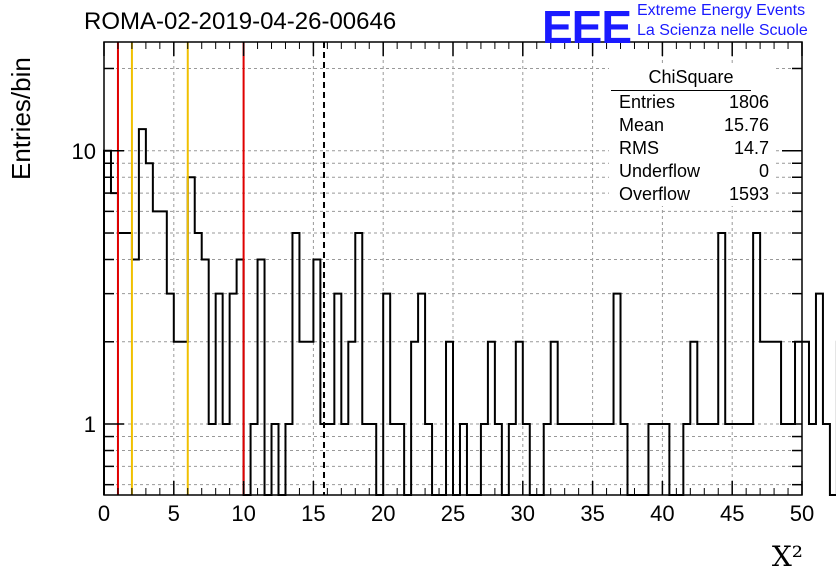 This screenshot has height=572, width=836. I want to click on x-axis-label: X², so click(787, 556).